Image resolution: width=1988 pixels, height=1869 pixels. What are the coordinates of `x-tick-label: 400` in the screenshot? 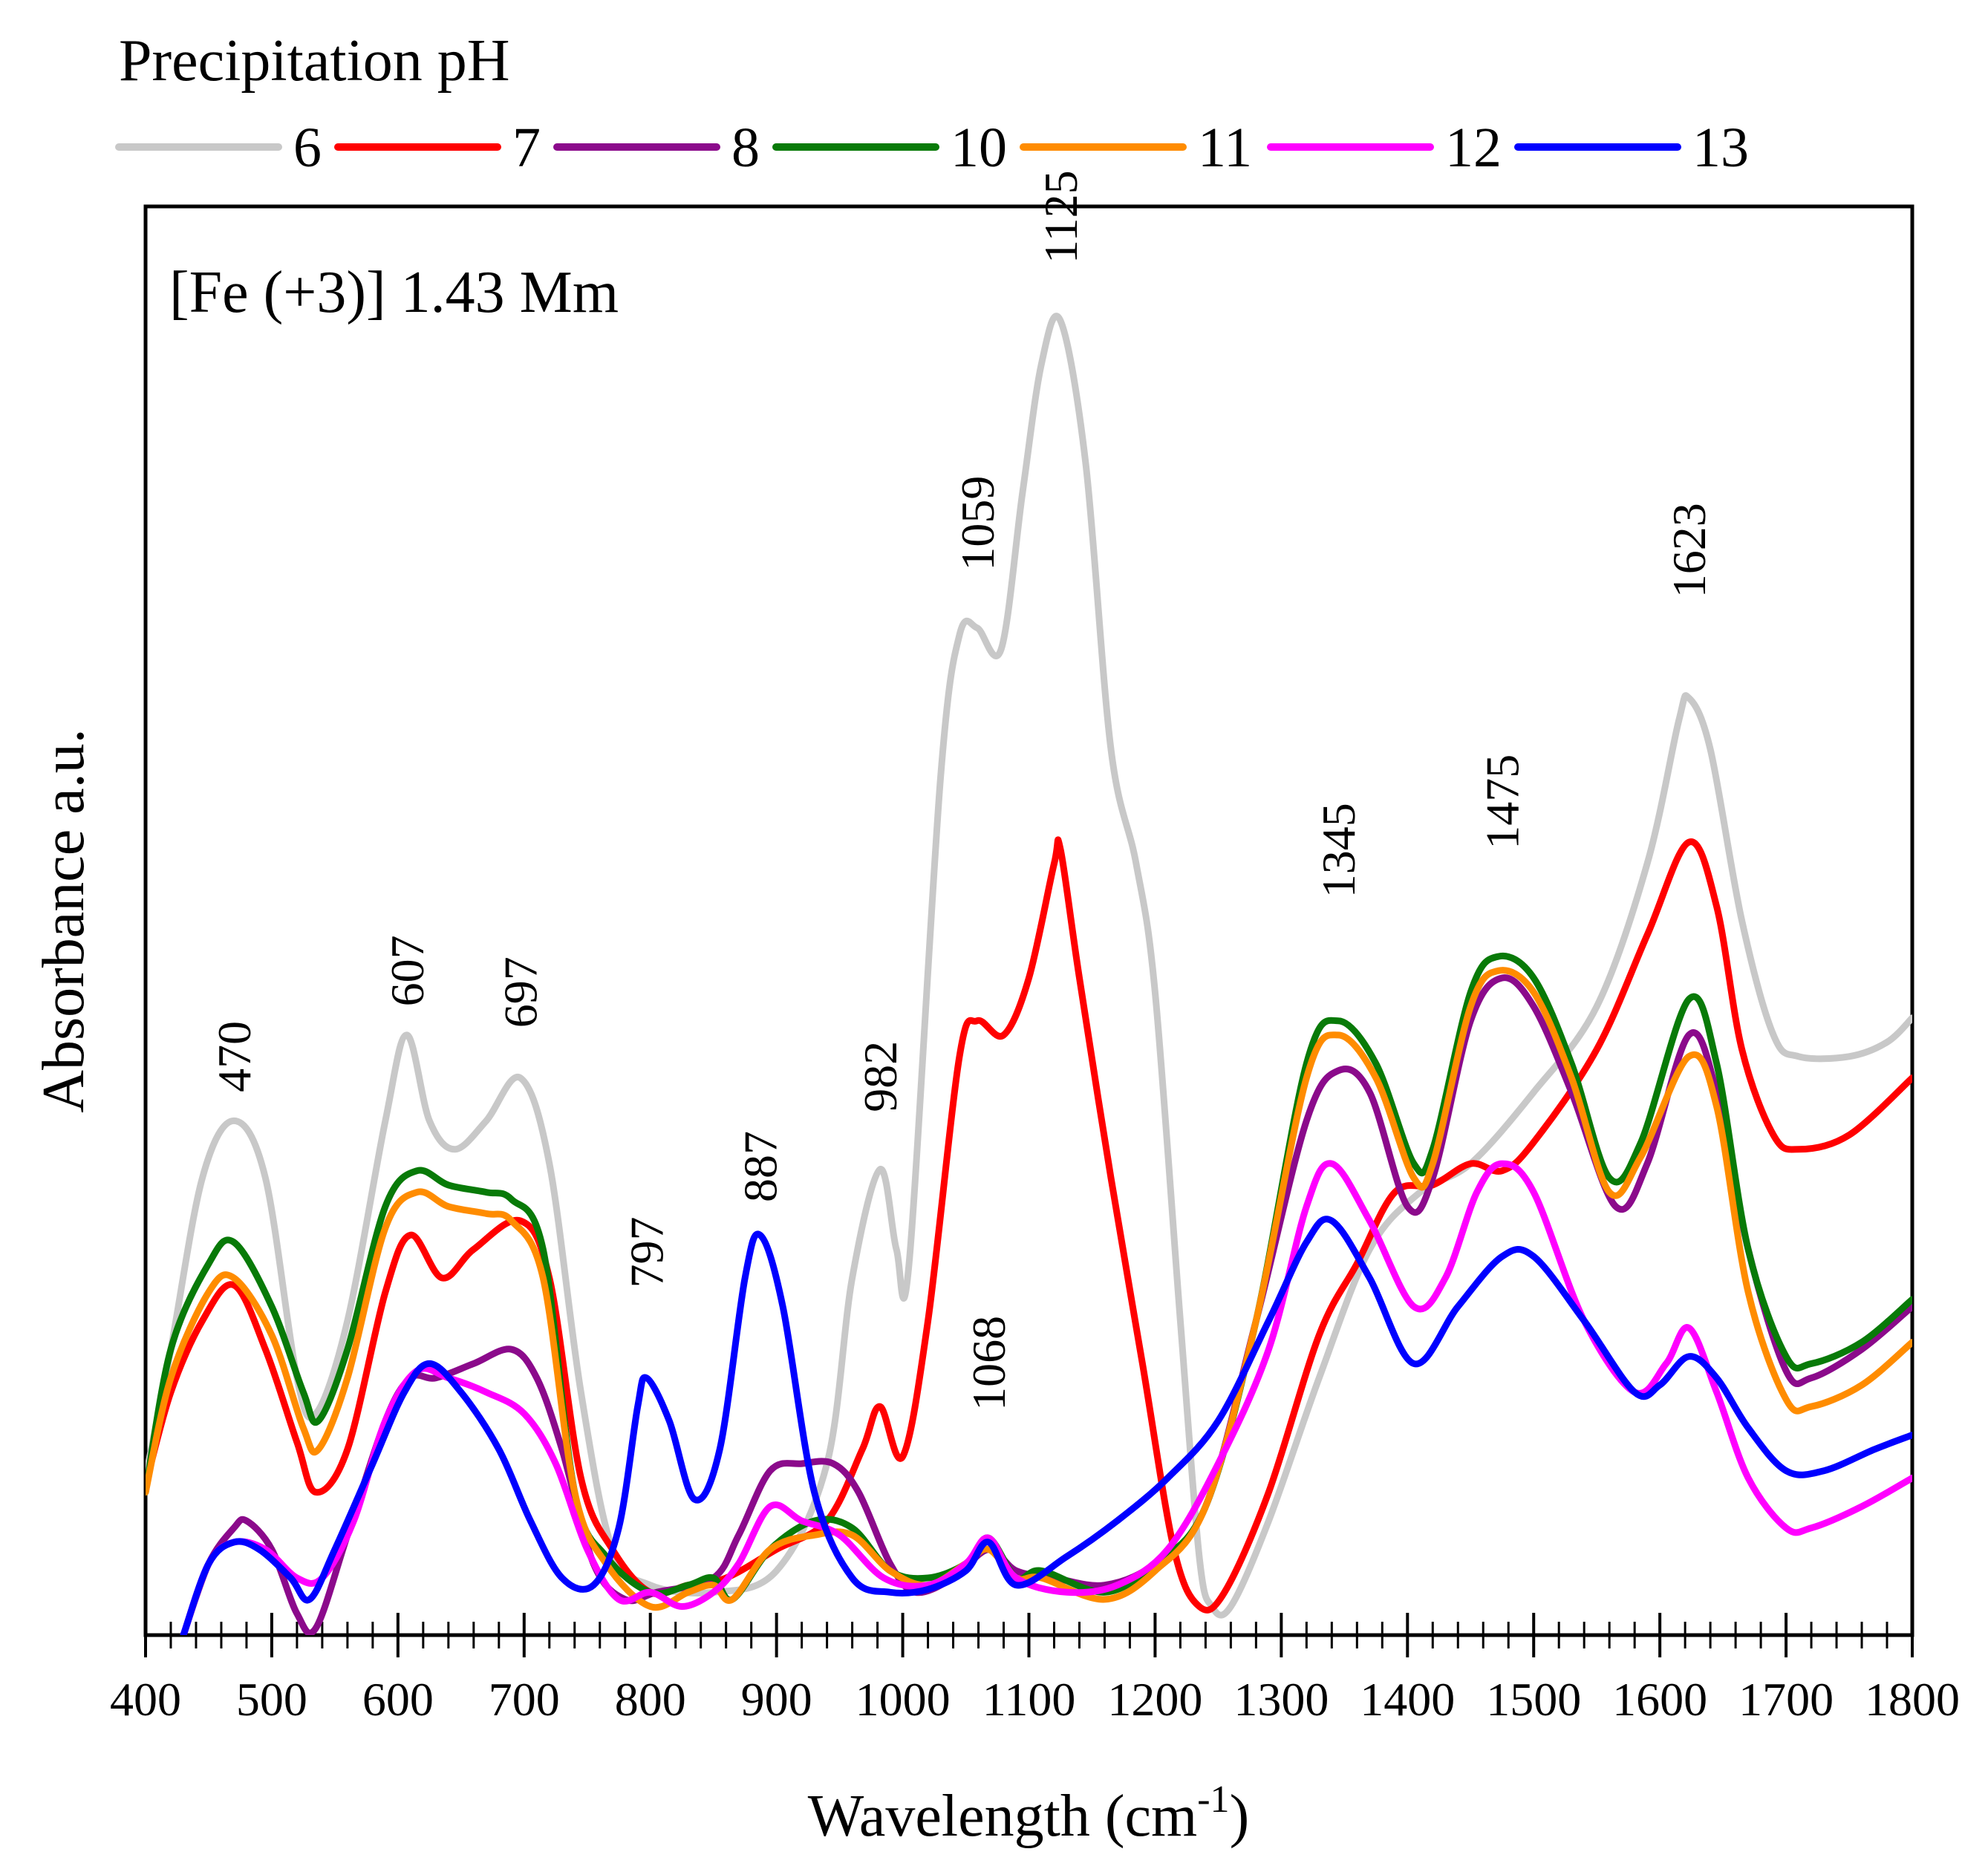 It's located at (145, 1699).